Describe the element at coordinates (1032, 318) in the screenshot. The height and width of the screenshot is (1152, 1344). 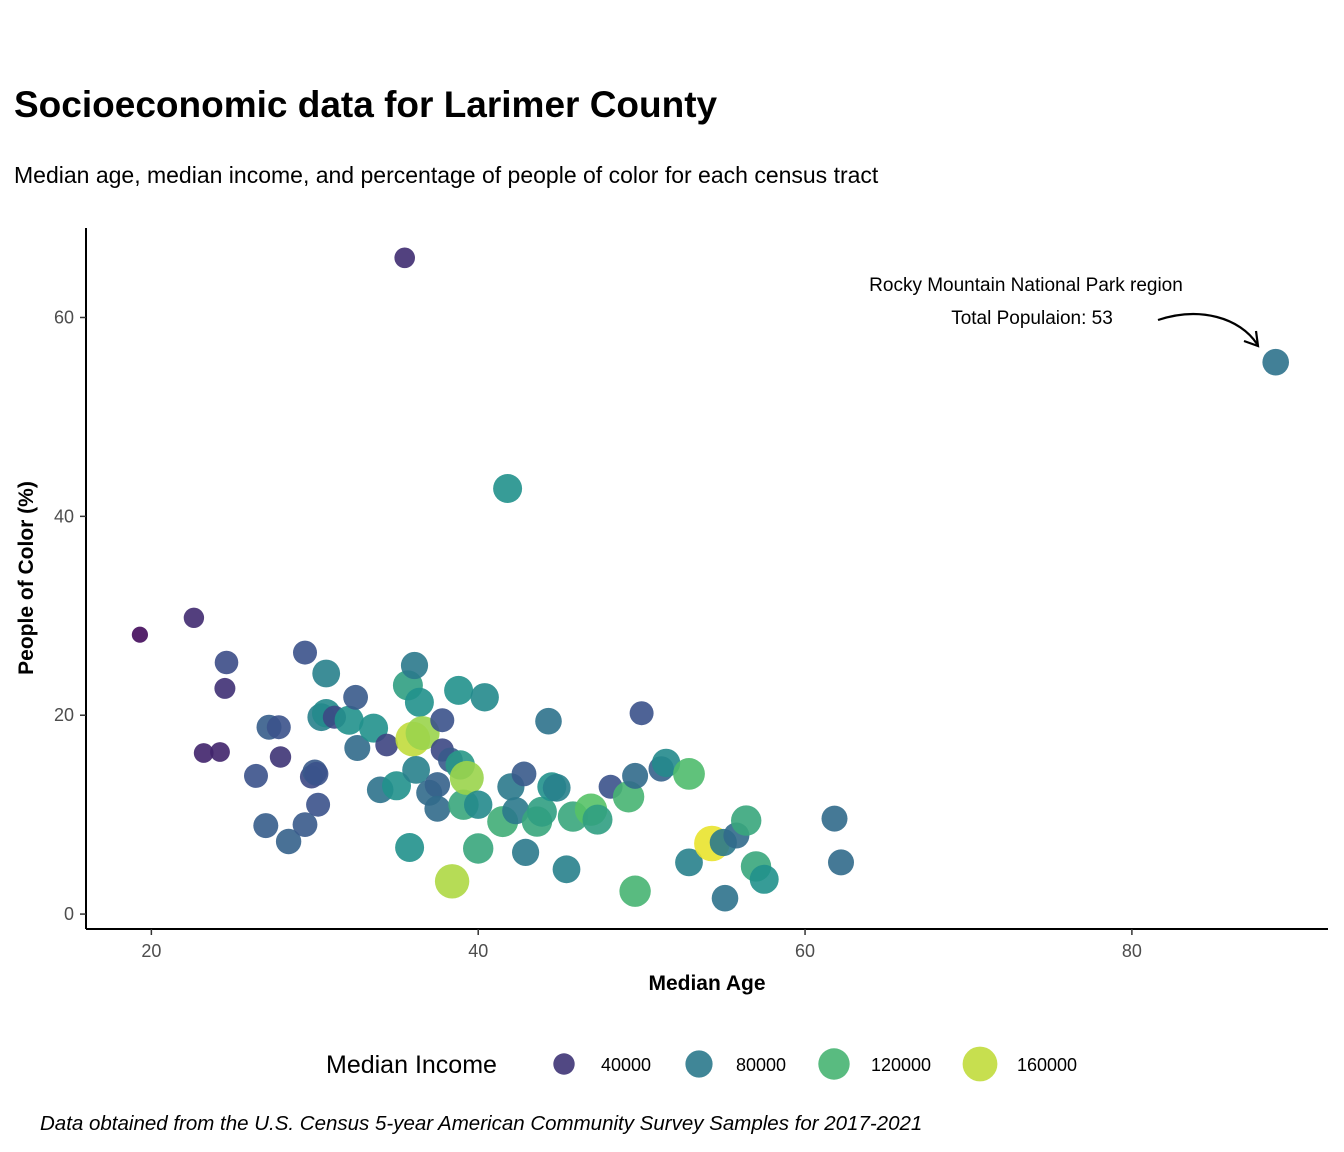
I see `annotation-line-2: Total Populaion: 53` at that location.